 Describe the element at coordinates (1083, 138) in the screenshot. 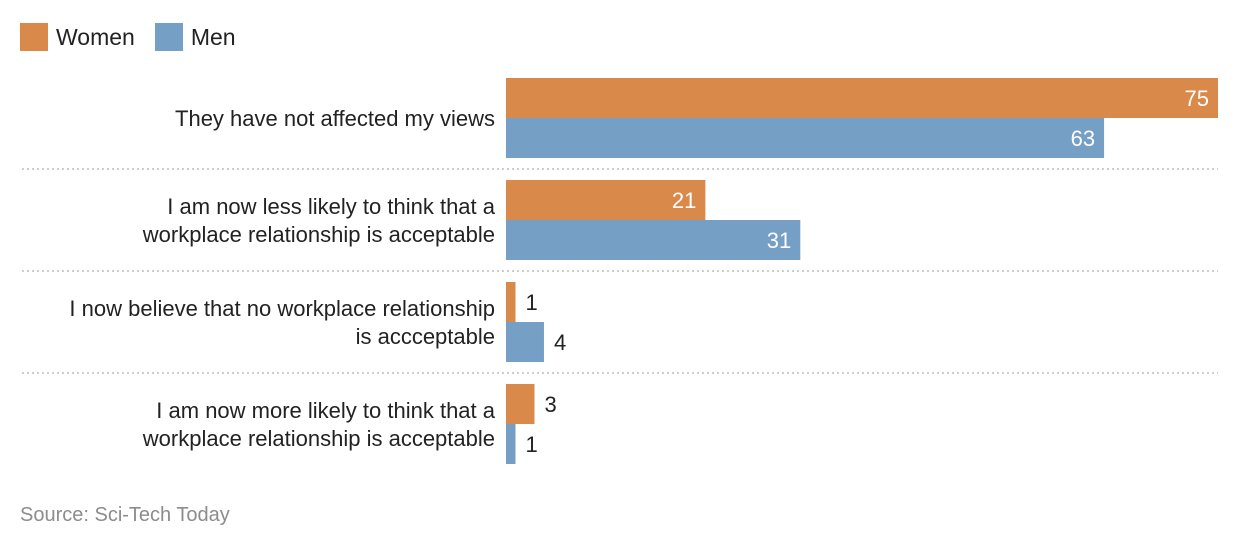

I see `data-label: 63` at that location.